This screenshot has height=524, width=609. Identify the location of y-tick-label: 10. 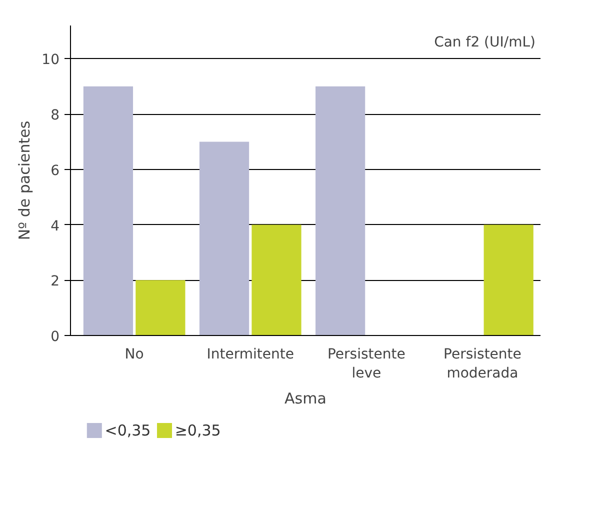
(51, 60).